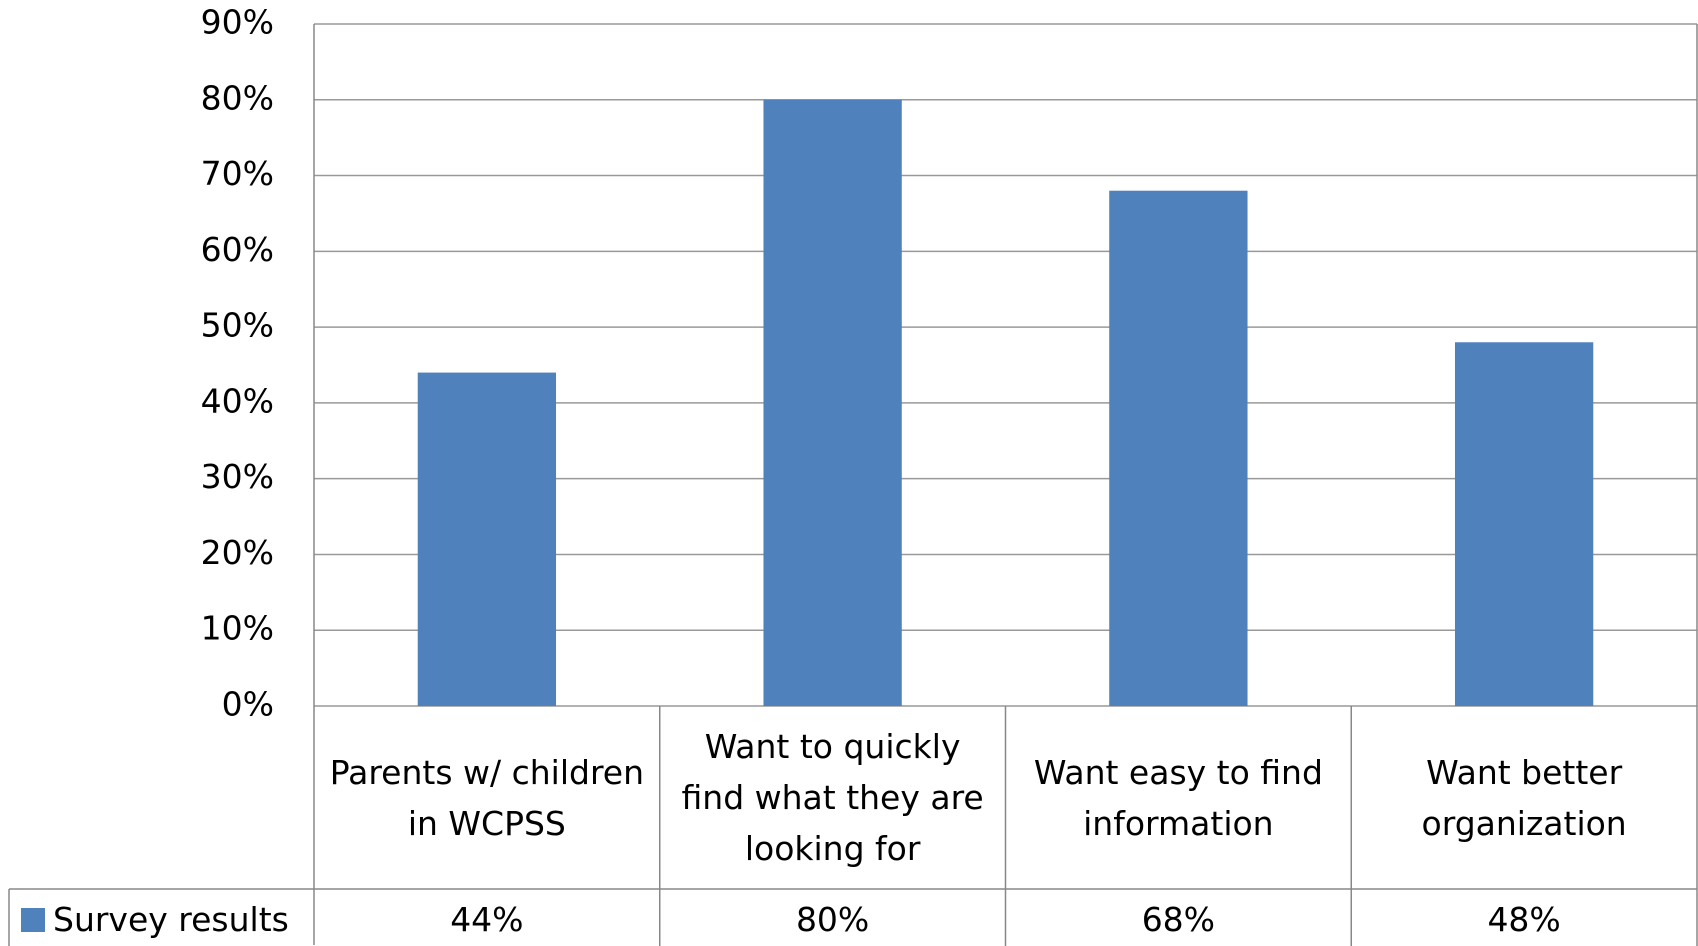 Image resolution: width=1698 pixels, height=946 pixels. Describe the element at coordinates (487, 797) in the screenshot. I see `x-tick-label: Parents w/ children in WCPSS` at that location.